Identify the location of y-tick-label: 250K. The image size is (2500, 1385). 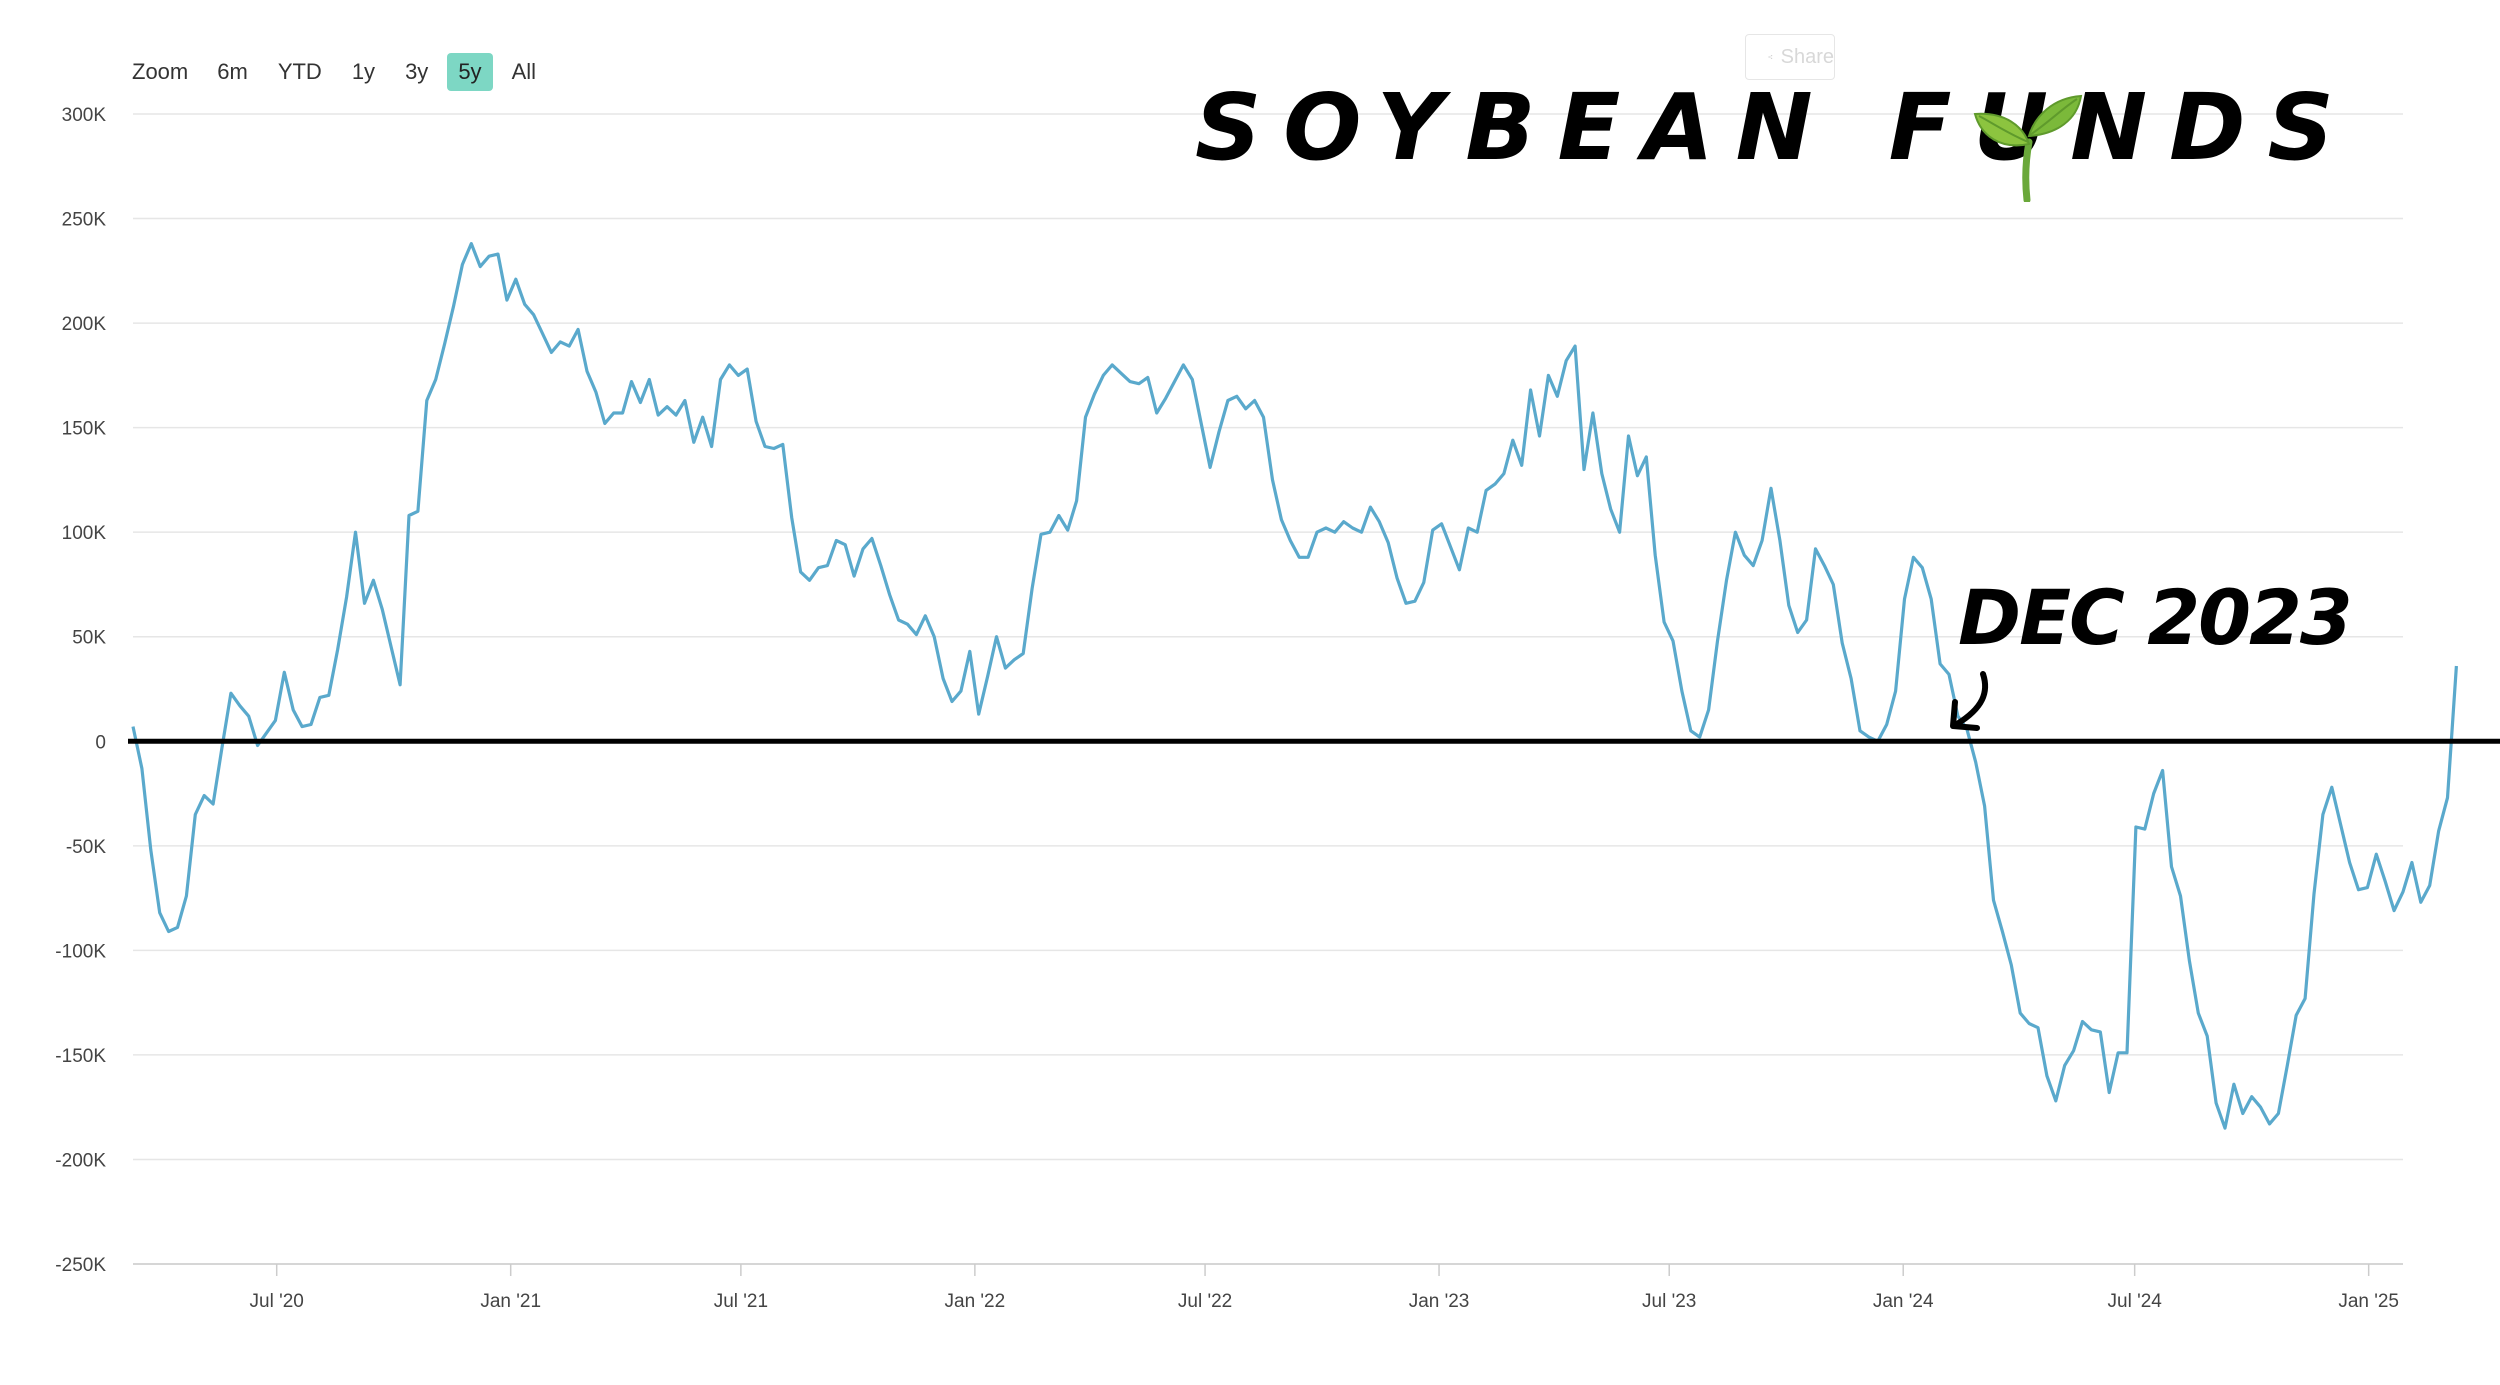
(84, 220).